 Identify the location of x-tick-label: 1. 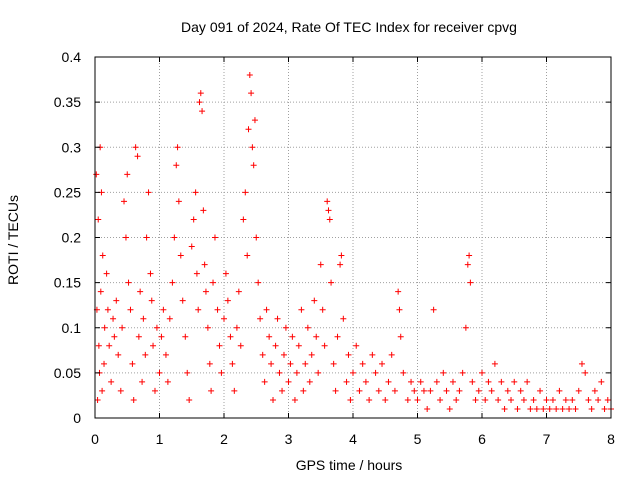
(160, 439).